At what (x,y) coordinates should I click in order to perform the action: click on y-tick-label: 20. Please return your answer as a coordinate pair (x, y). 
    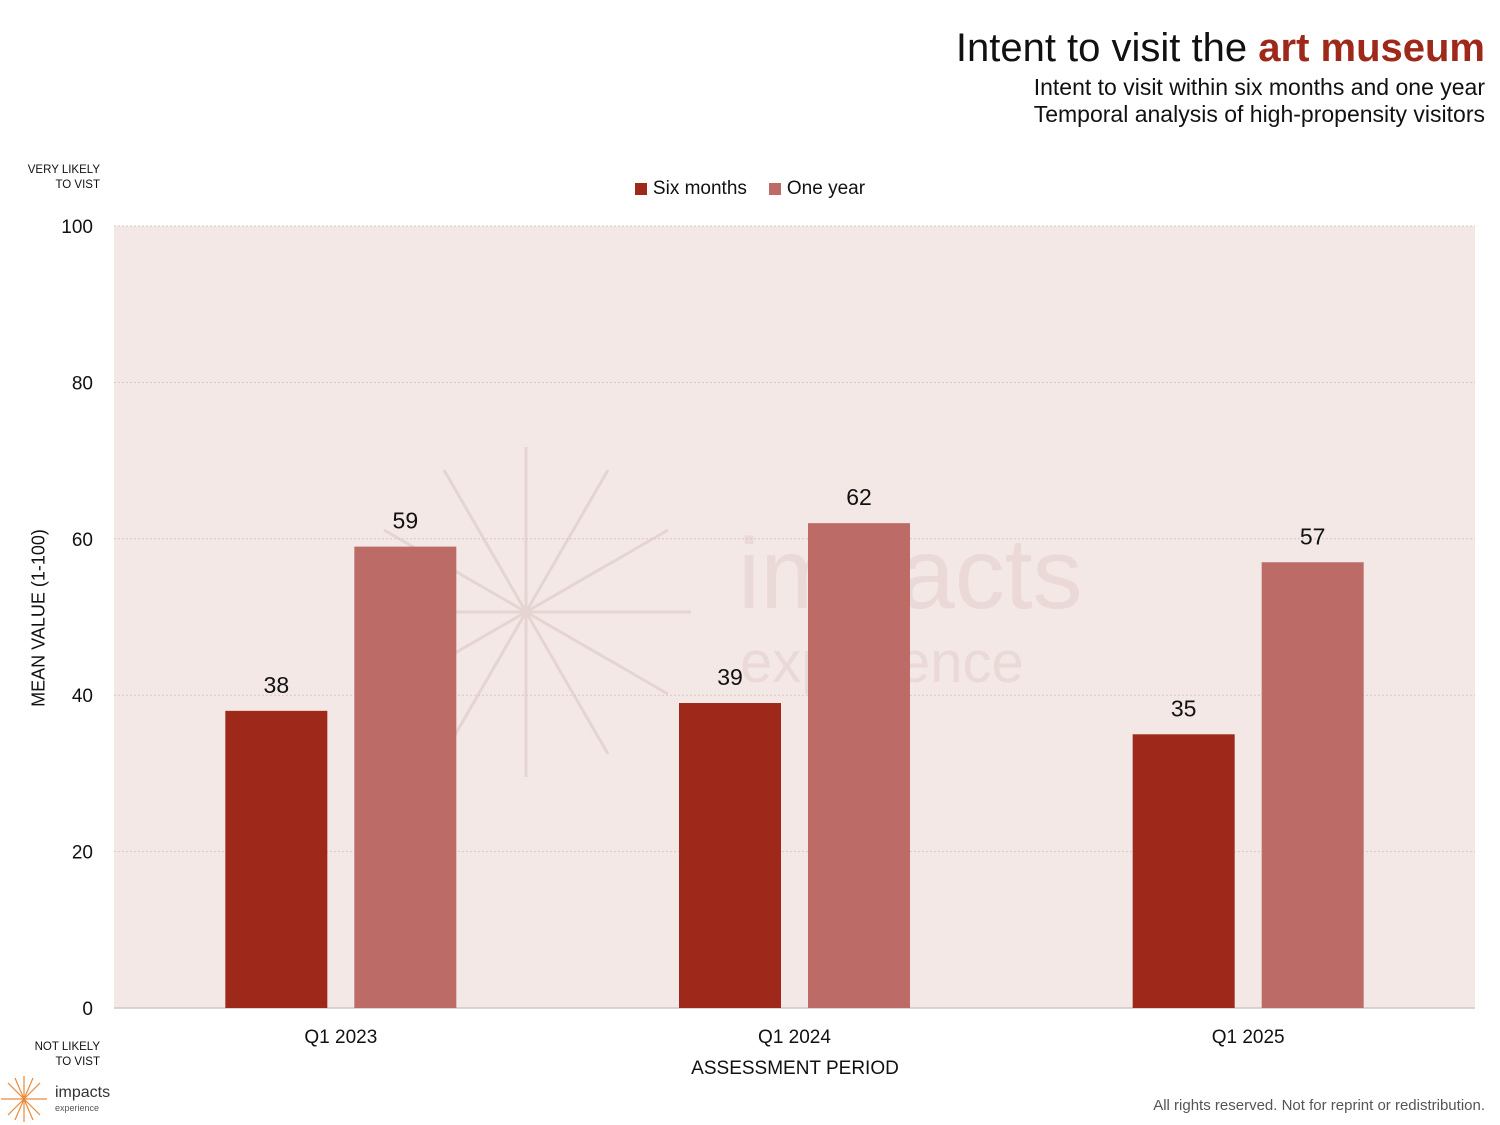
    Looking at the image, I should click on (82, 853).